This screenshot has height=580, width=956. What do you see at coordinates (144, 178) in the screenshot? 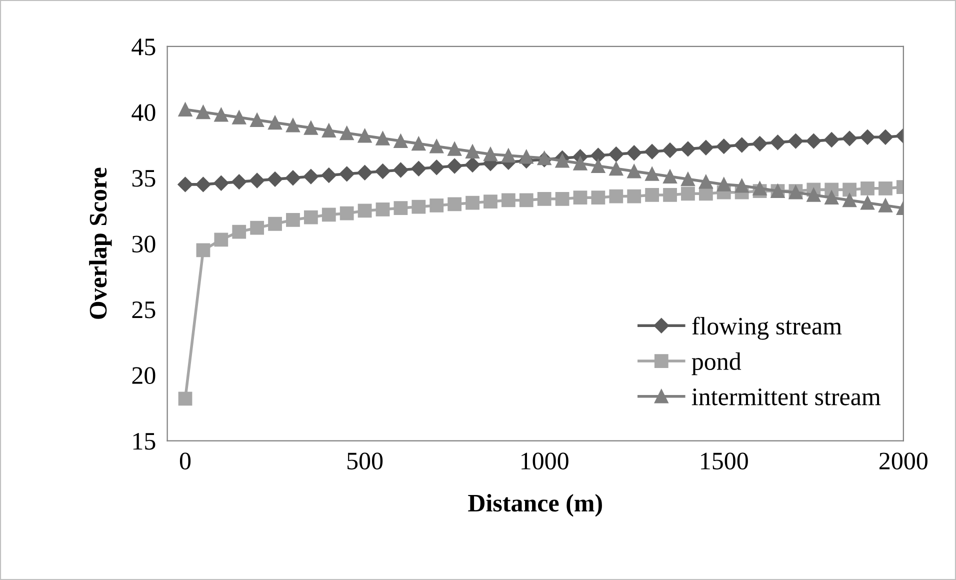
I see `y-tick-label: 35` at bounding box center [144, 178].